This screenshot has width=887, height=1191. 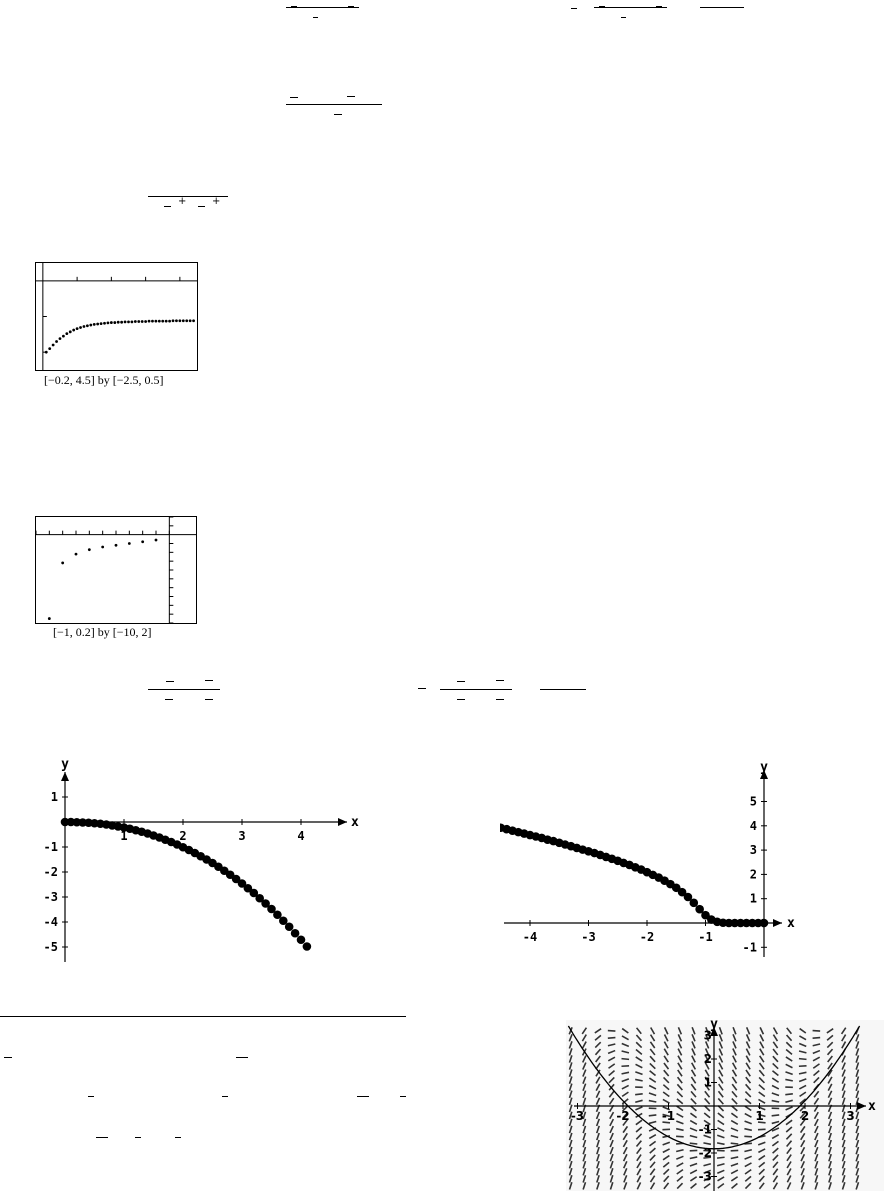 What do you see at coordinates (705, 1177) in the screenshot?
I see `y-tick-label: -3` at bounding box center [705, 1177].